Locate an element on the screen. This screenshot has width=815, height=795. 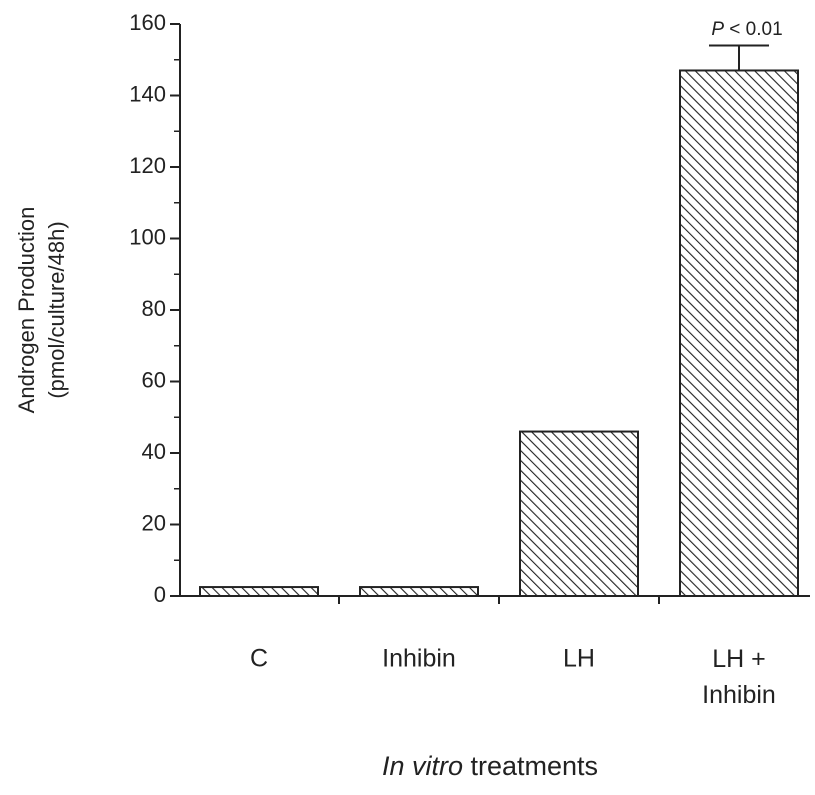
y-tick-label: 0 is located at coordinates (160, 594).